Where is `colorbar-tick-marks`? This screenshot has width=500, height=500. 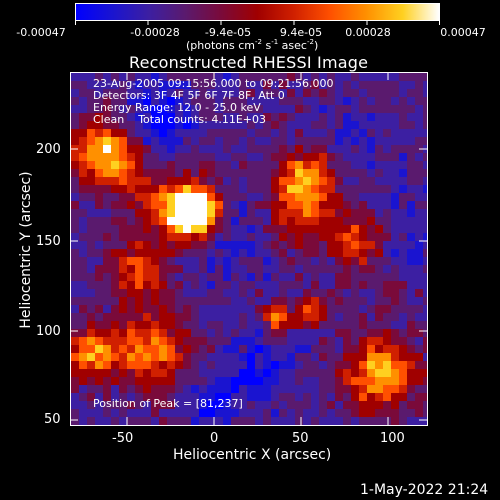 colorbar-tick-marks is located at coordinates (257, 23).